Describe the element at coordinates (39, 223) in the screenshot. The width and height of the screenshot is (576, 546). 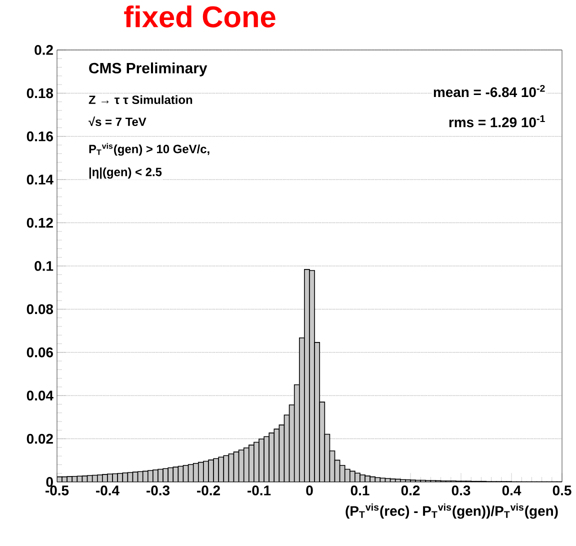
I see `y-tick-label: 0.12` at that location.